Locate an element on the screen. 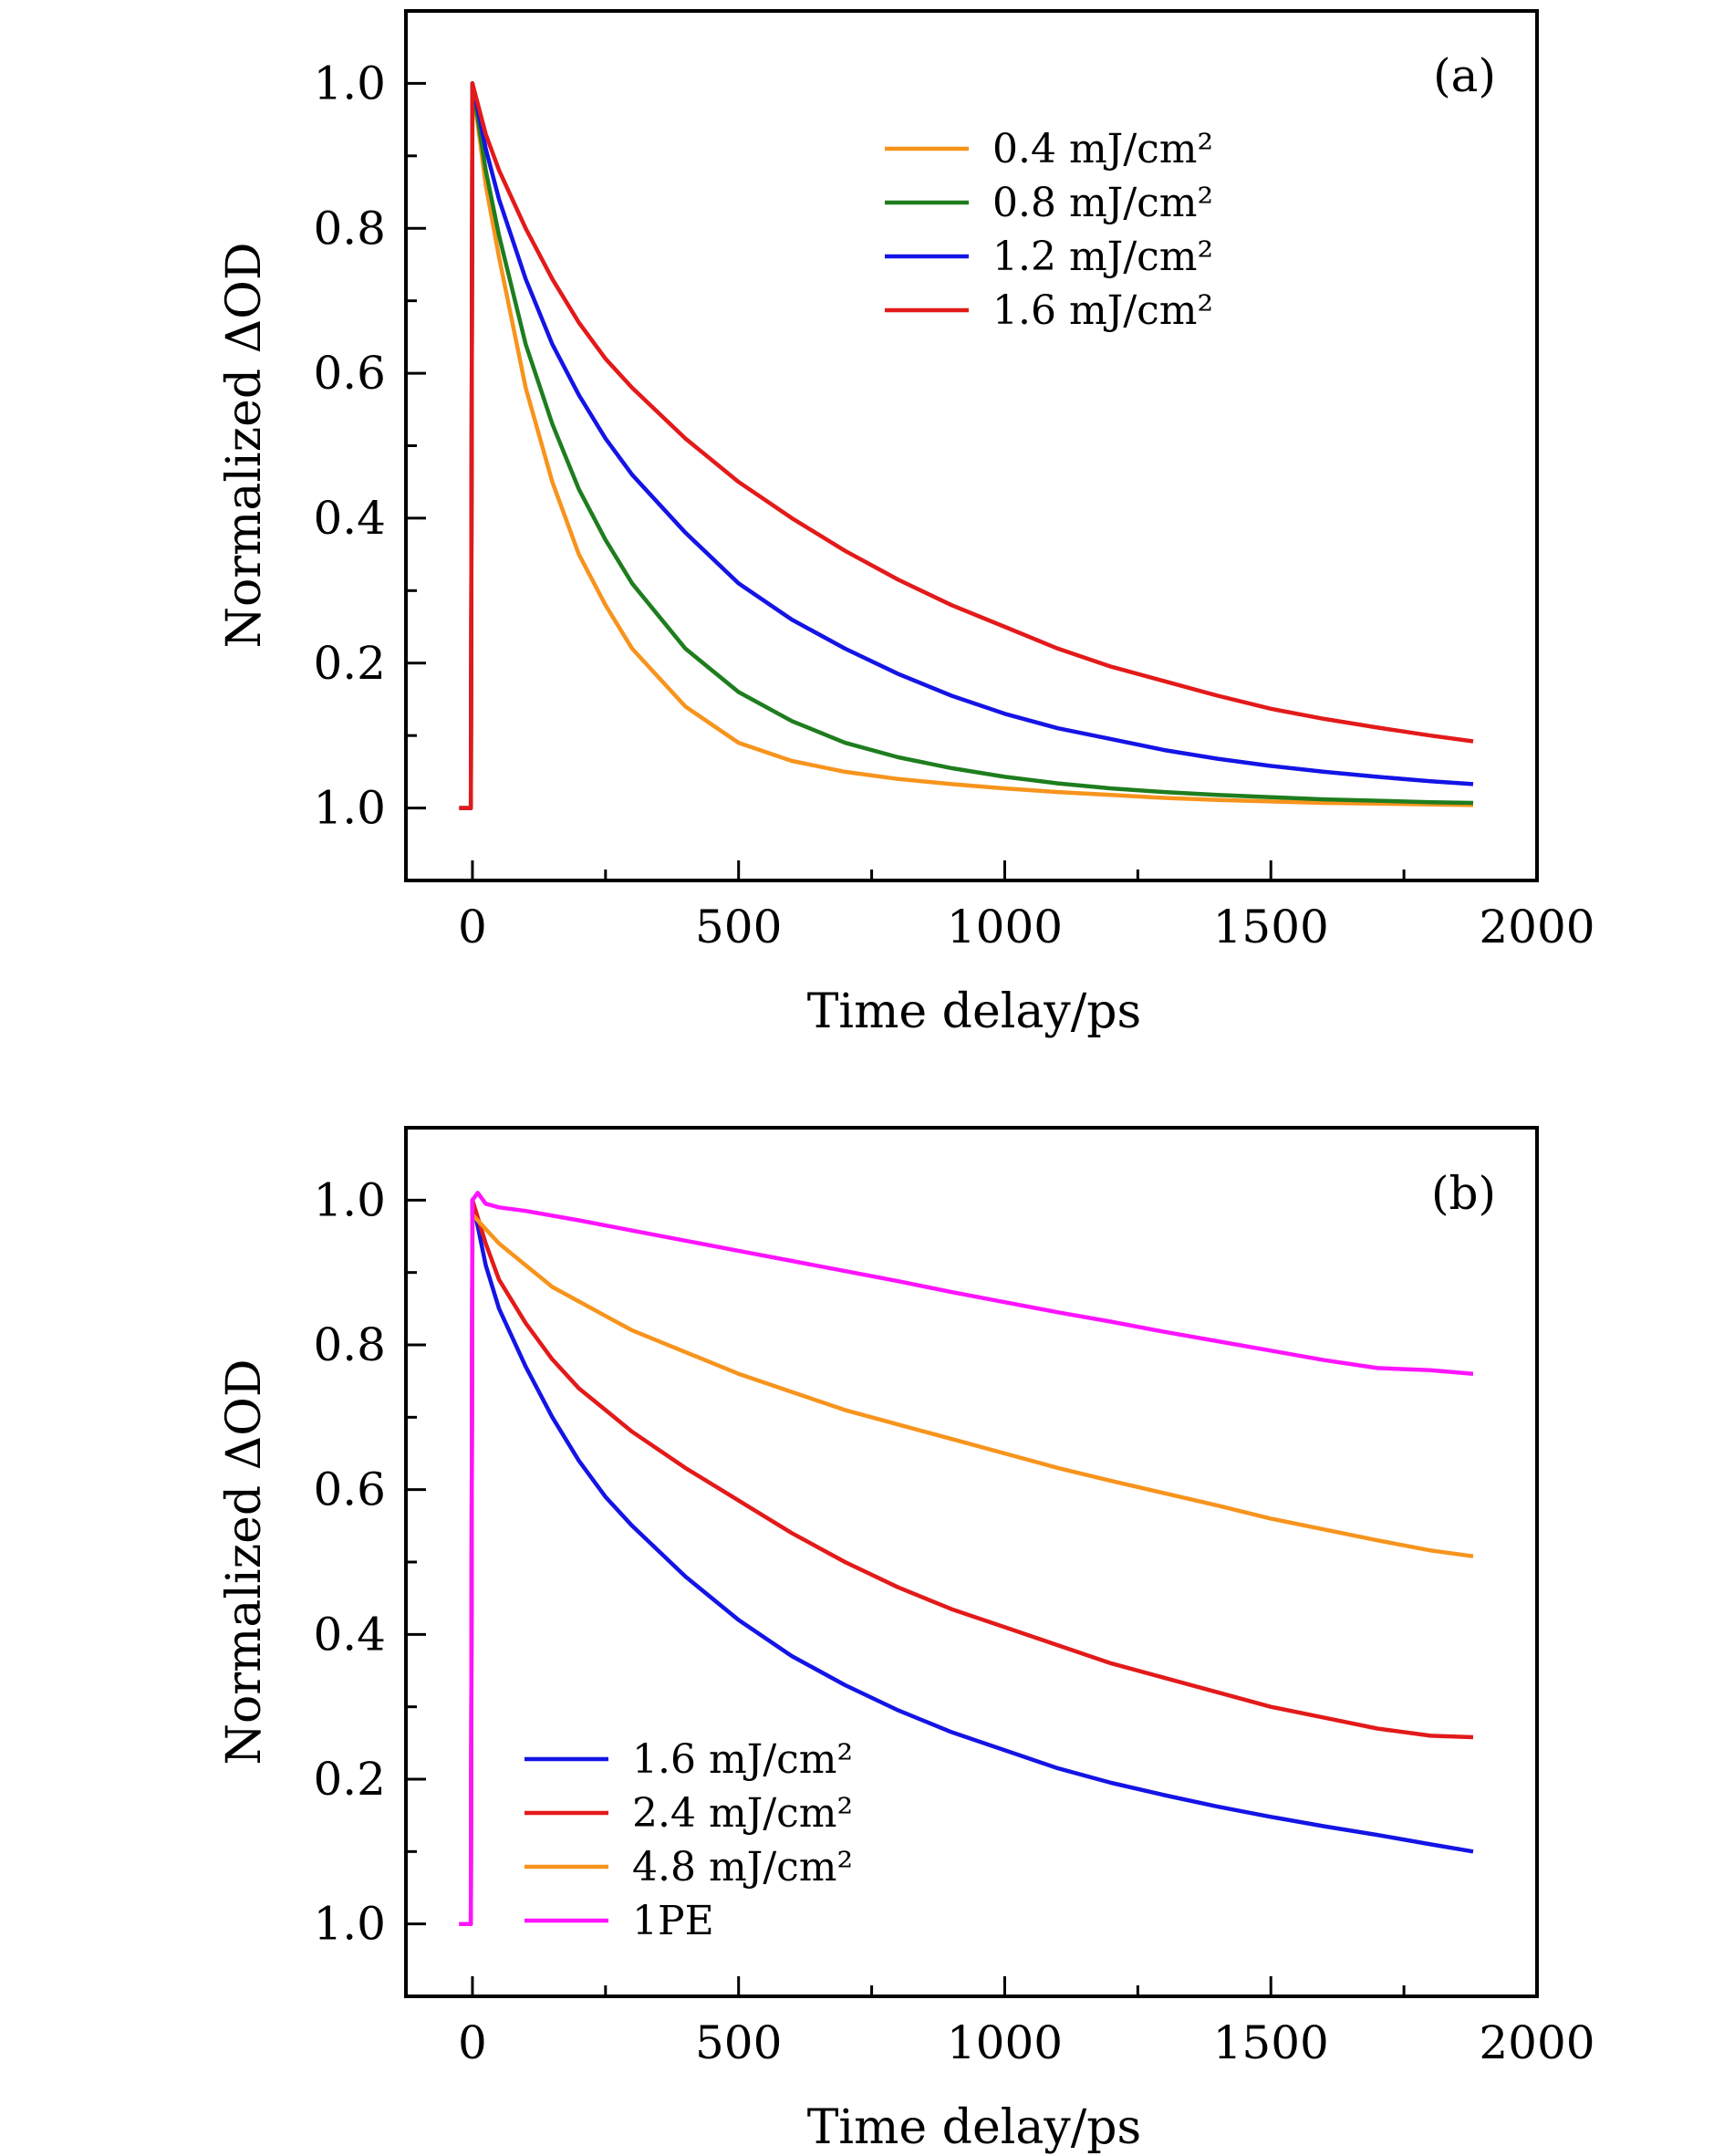 Image resolution: width=1724 pixels, height=2156 pixels. legend-label-a-3: 1.2 mJ/cm² is located at coordinates (1102, 257).